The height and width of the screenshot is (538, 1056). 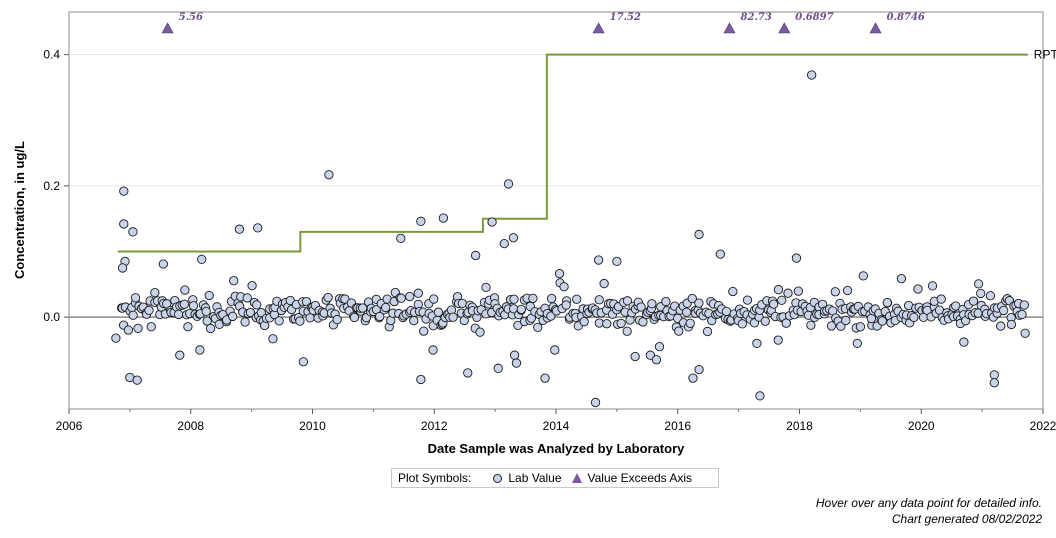 What do you see at coordinates (543, 23) in the screenshot?
I see `exceeds-axis-series: 5.56 17.52 82.73 0.6897 0.8746` at bounding box center [543, 23].